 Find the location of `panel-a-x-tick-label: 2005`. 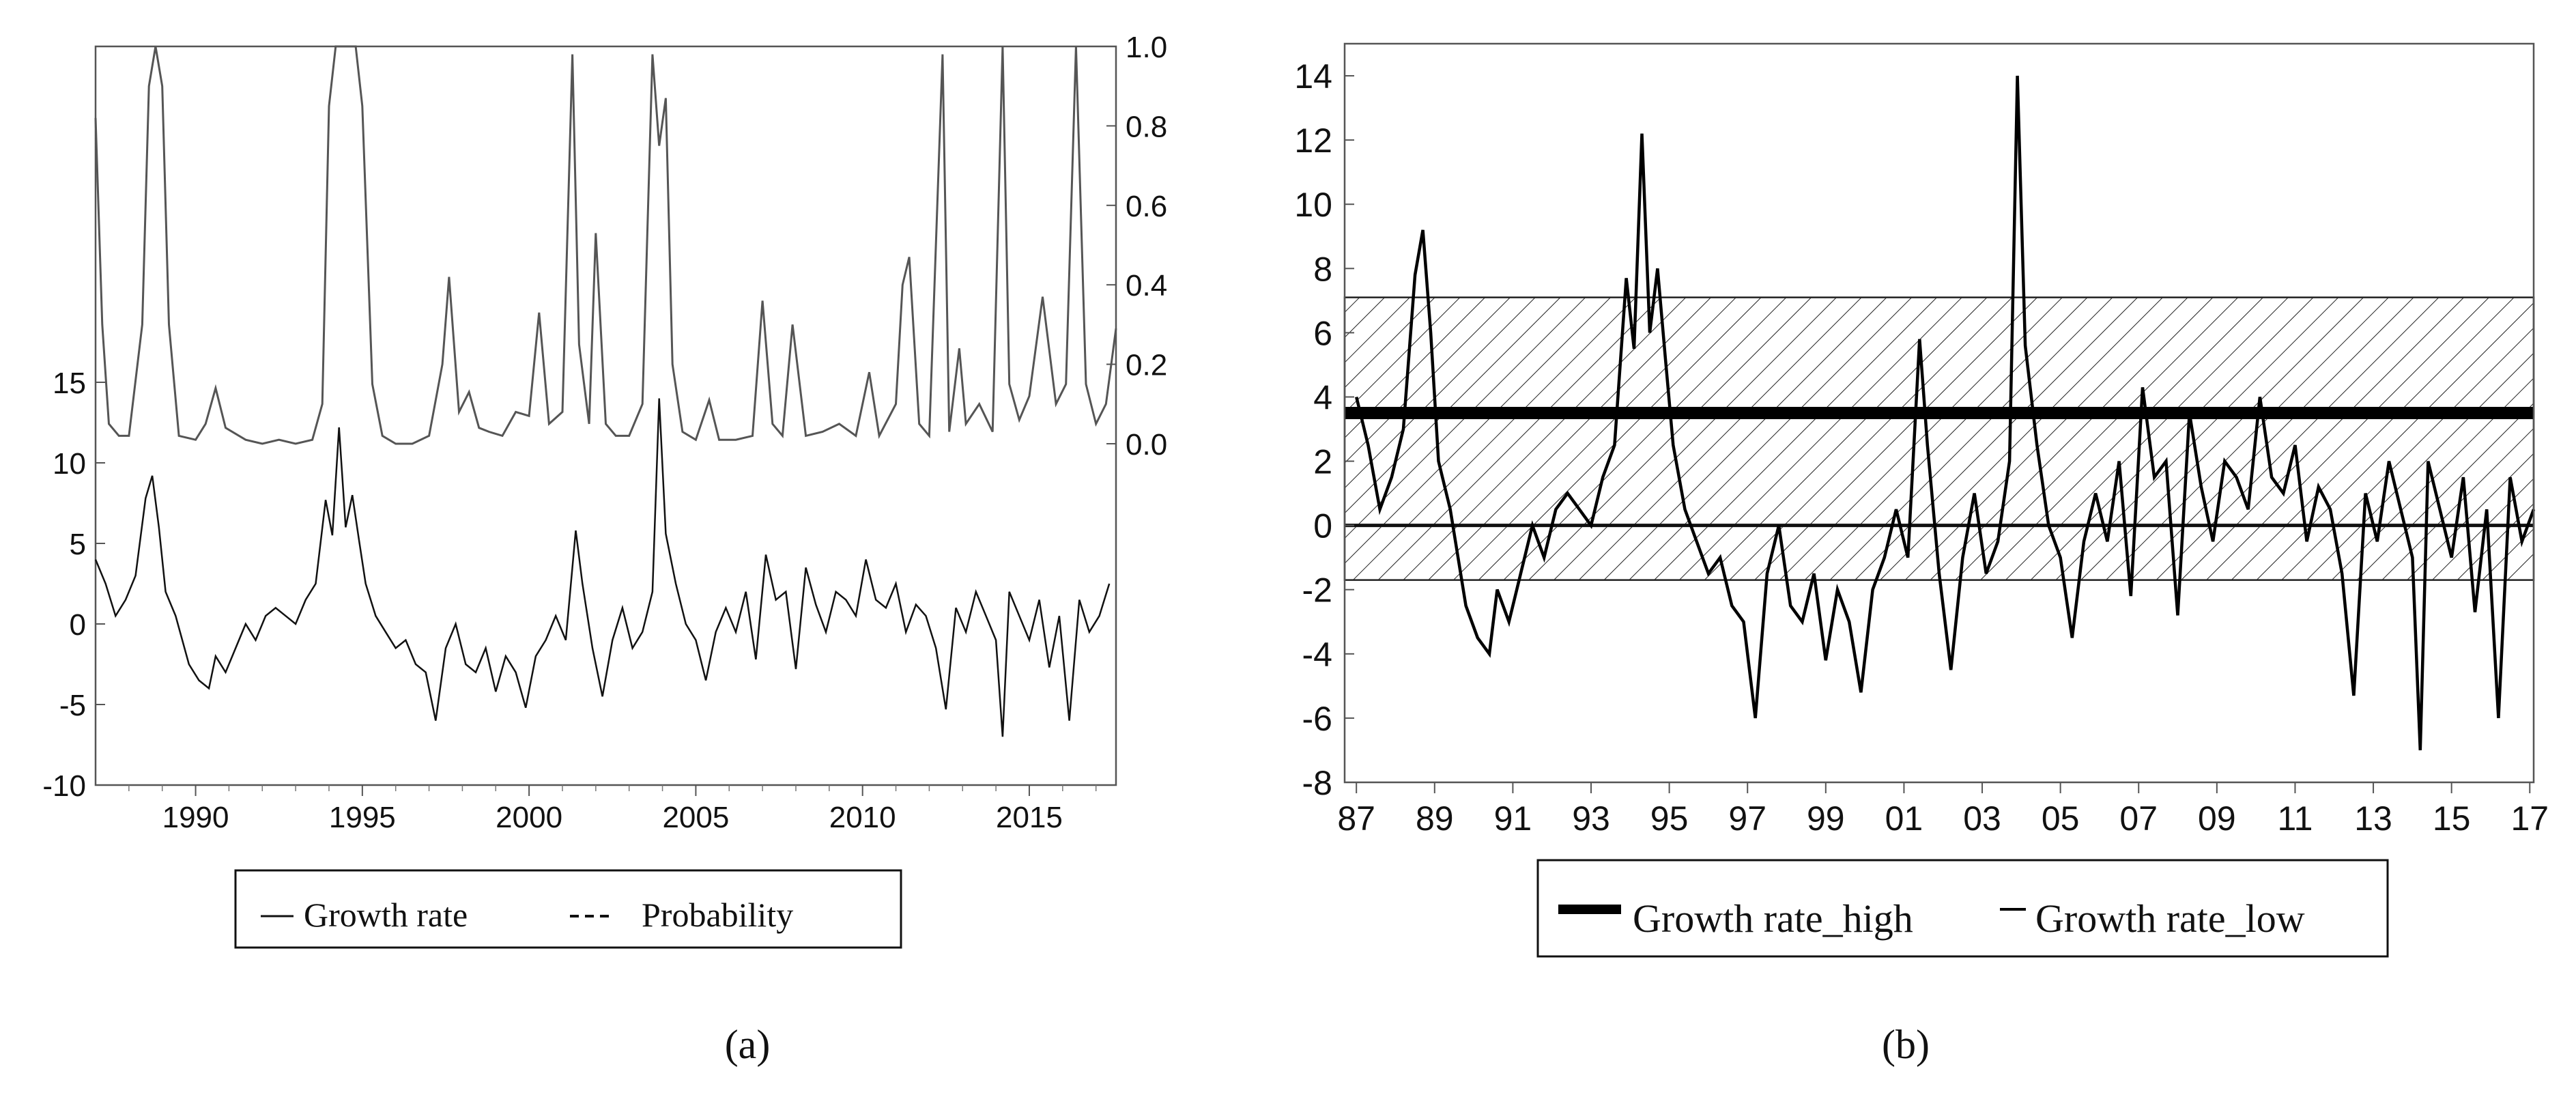

panel-a-x-tick-label: 2005 is located at coordinates (695, 818).